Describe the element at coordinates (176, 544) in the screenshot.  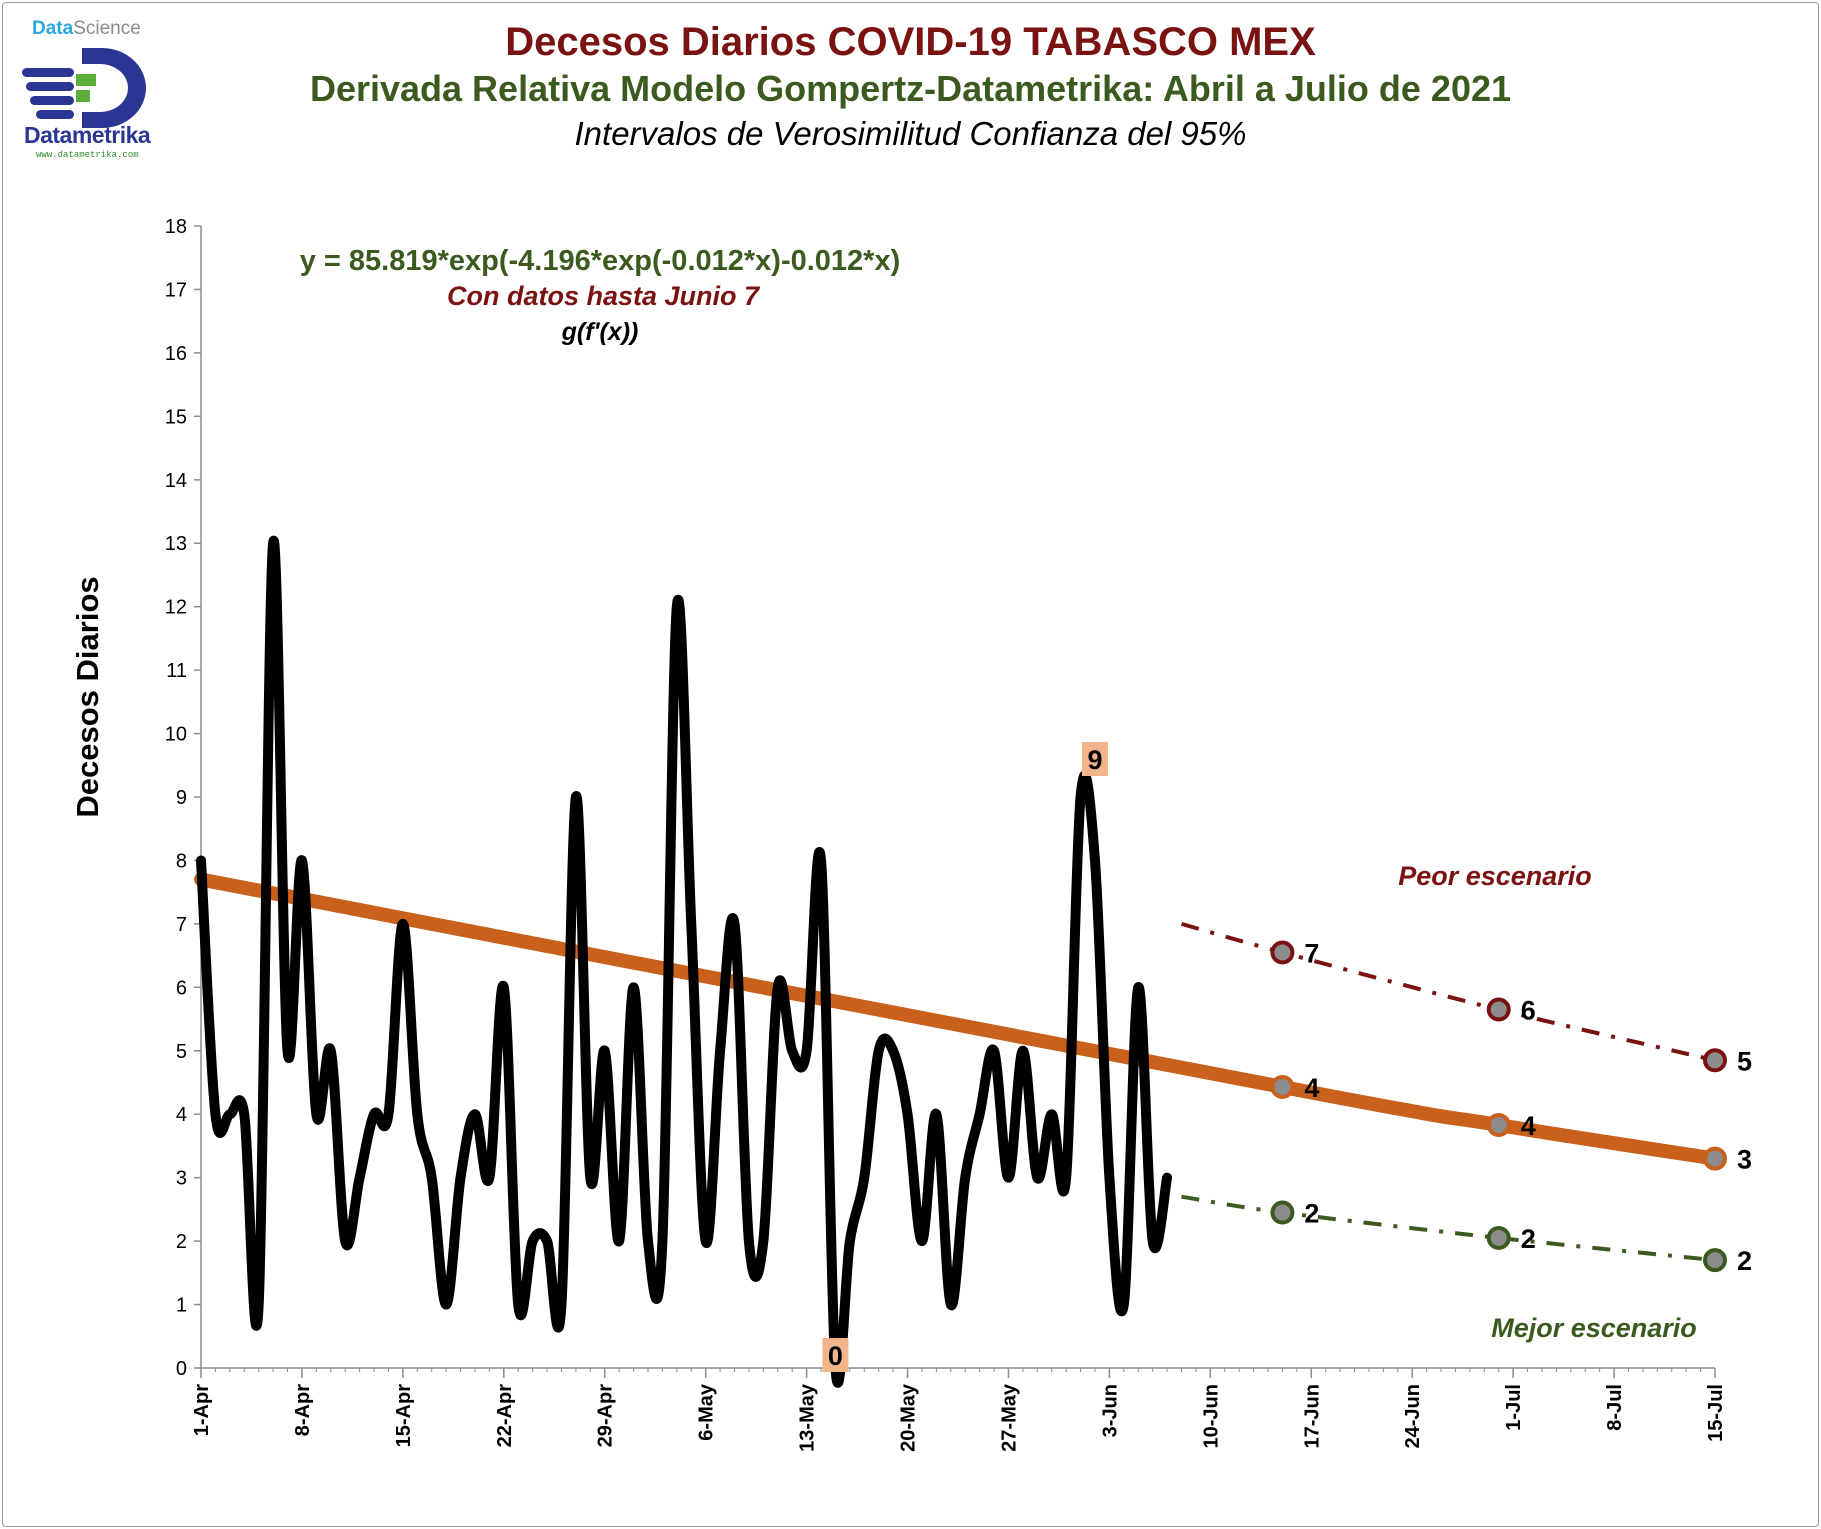
I see `y-tick-label: 13` at that location.